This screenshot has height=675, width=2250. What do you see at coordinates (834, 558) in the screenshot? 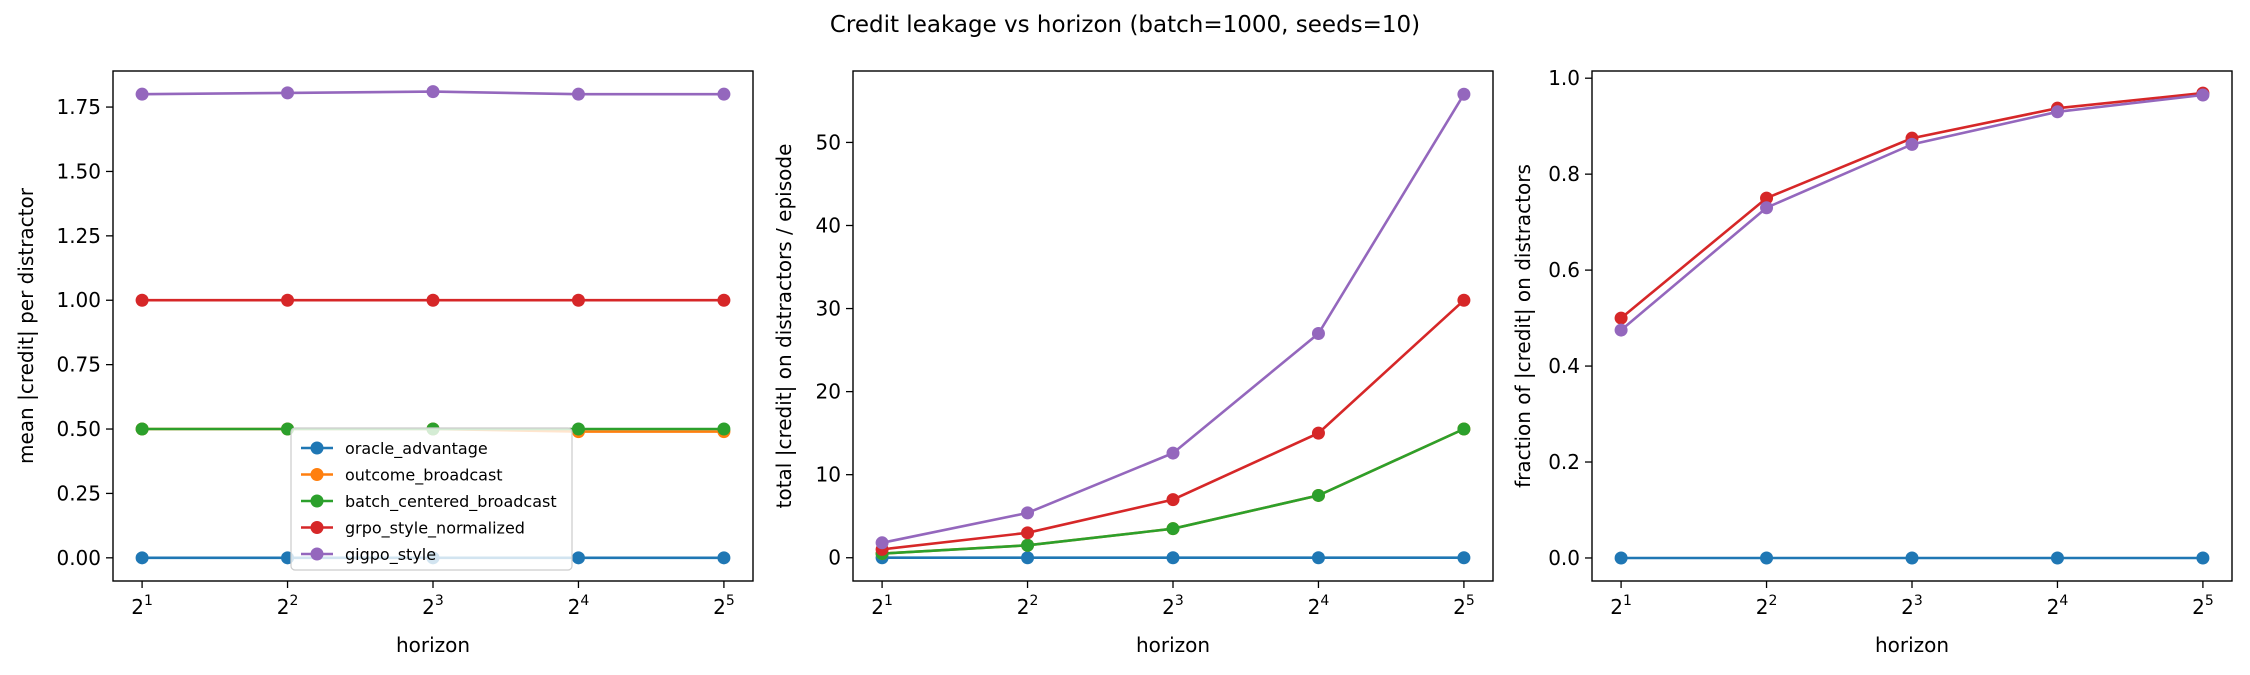
I see `y-tick-label: 0` at bounding box center [834, 558].